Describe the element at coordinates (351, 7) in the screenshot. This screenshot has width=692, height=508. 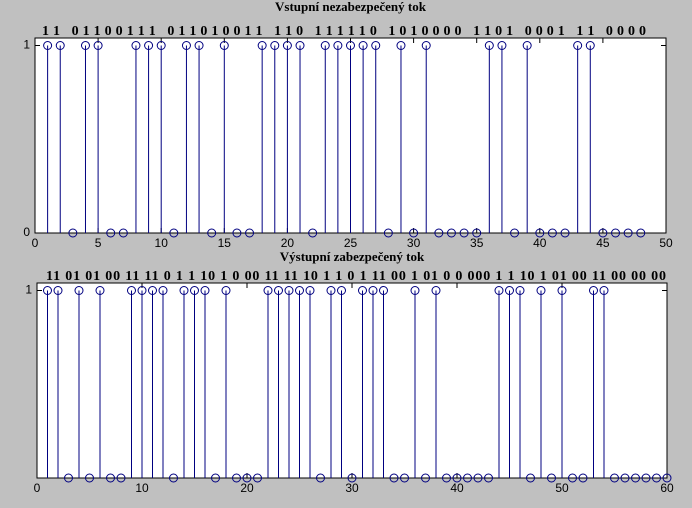
I see `chart-title: Vstupní nezabezpečený tok` at that location.